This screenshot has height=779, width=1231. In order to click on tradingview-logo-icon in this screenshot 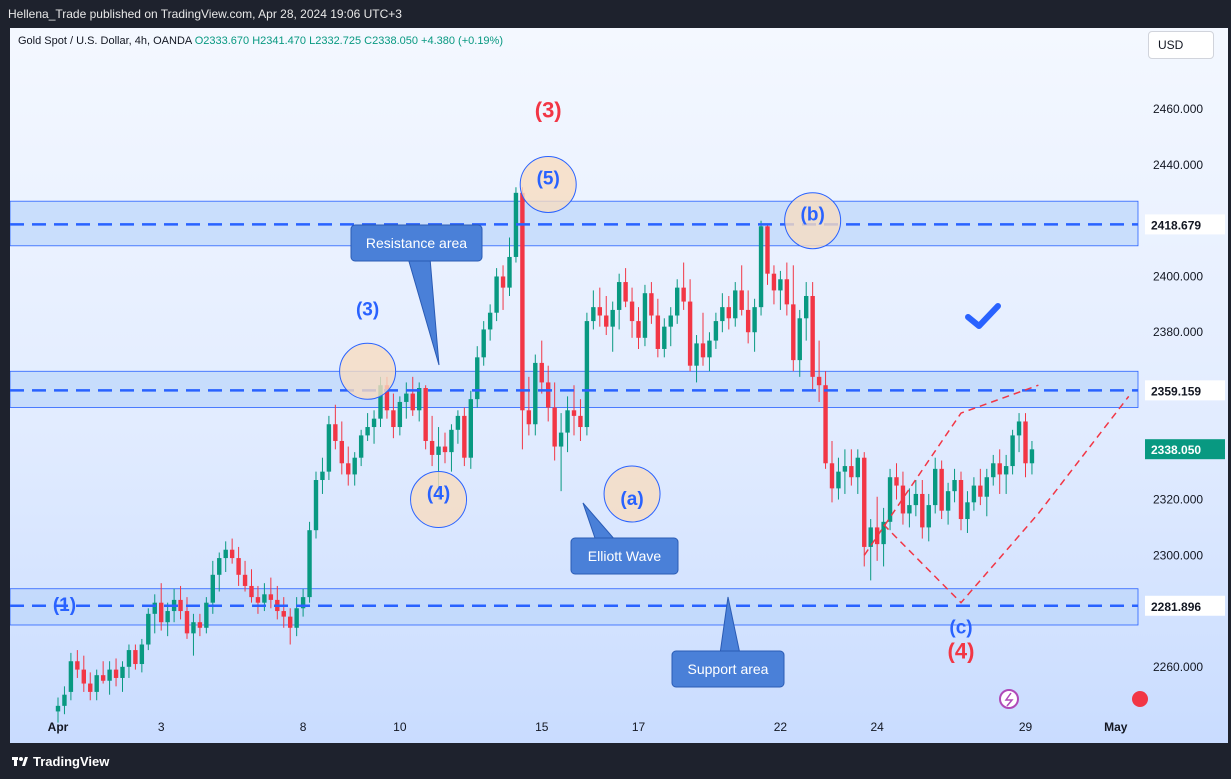, I will do `click(20, 761)`.